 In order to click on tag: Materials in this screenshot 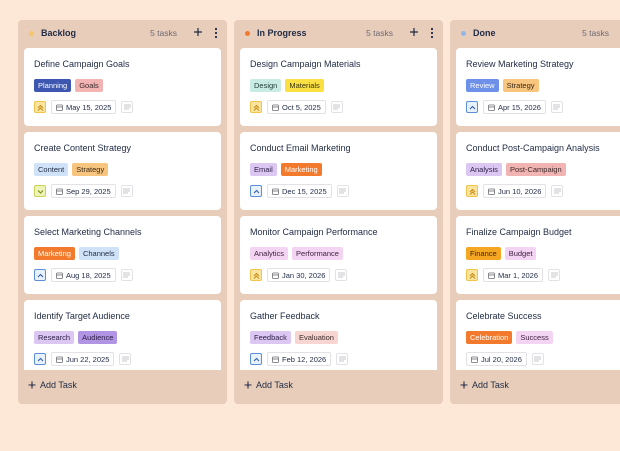, I will do `click(304, 85)`.